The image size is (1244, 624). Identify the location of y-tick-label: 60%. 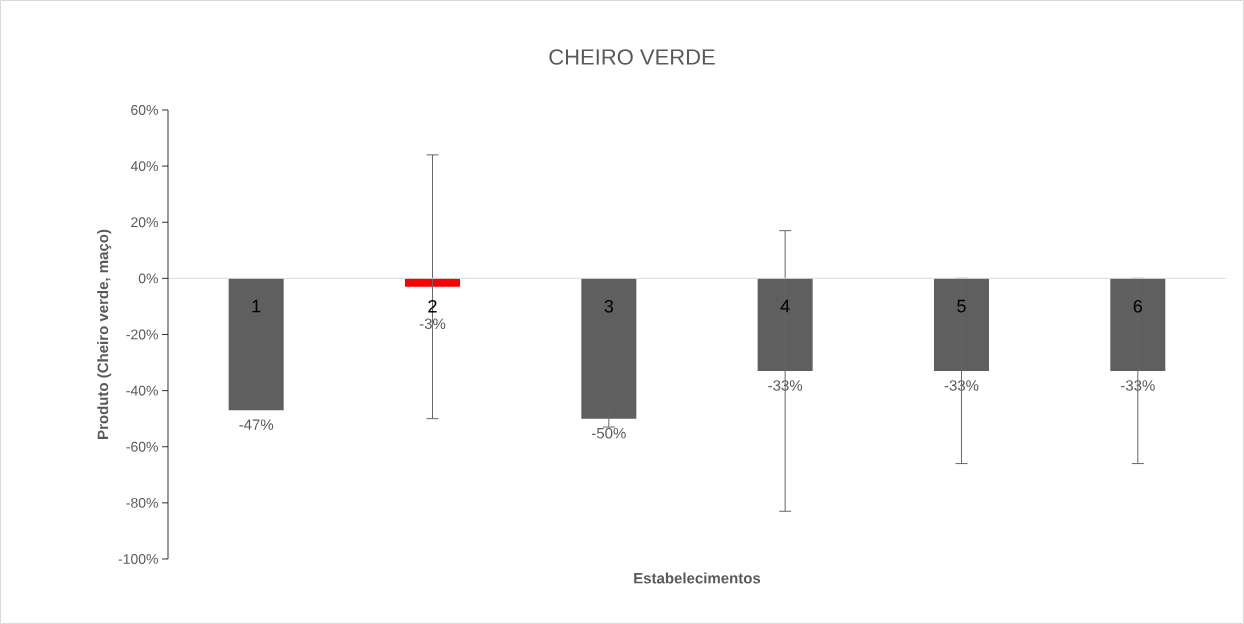
(144, 110).